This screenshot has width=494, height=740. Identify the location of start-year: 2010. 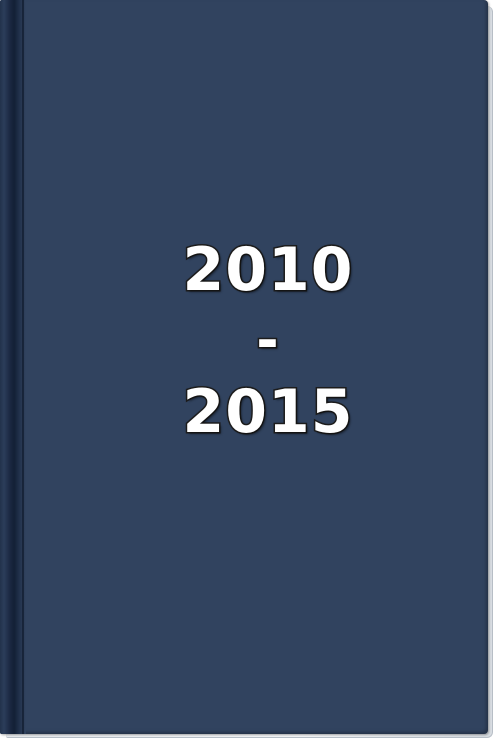
(267, 270).